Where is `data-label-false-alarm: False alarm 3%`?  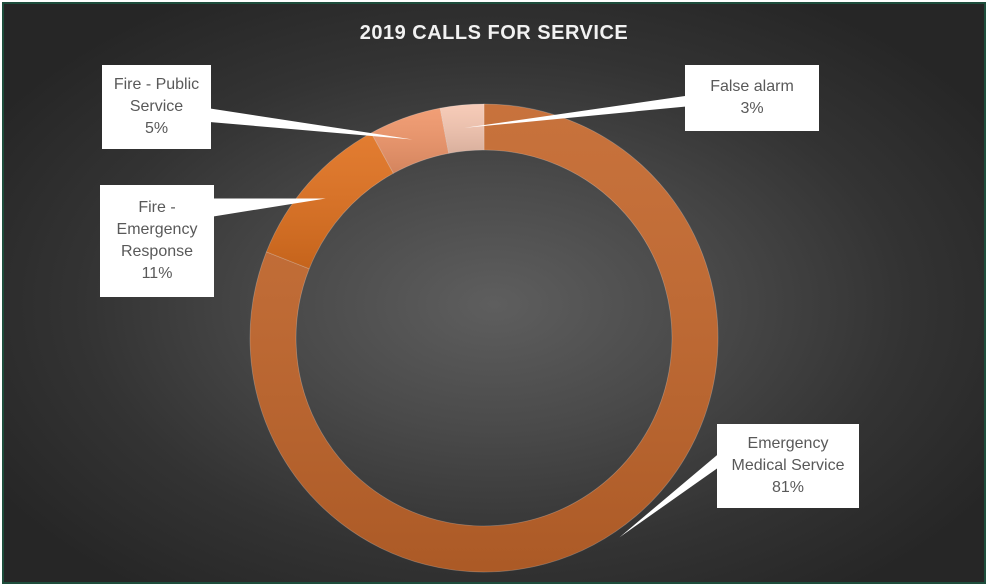 data-label-false-alarm: False alarm 3% is located at coordinates (752, 98).